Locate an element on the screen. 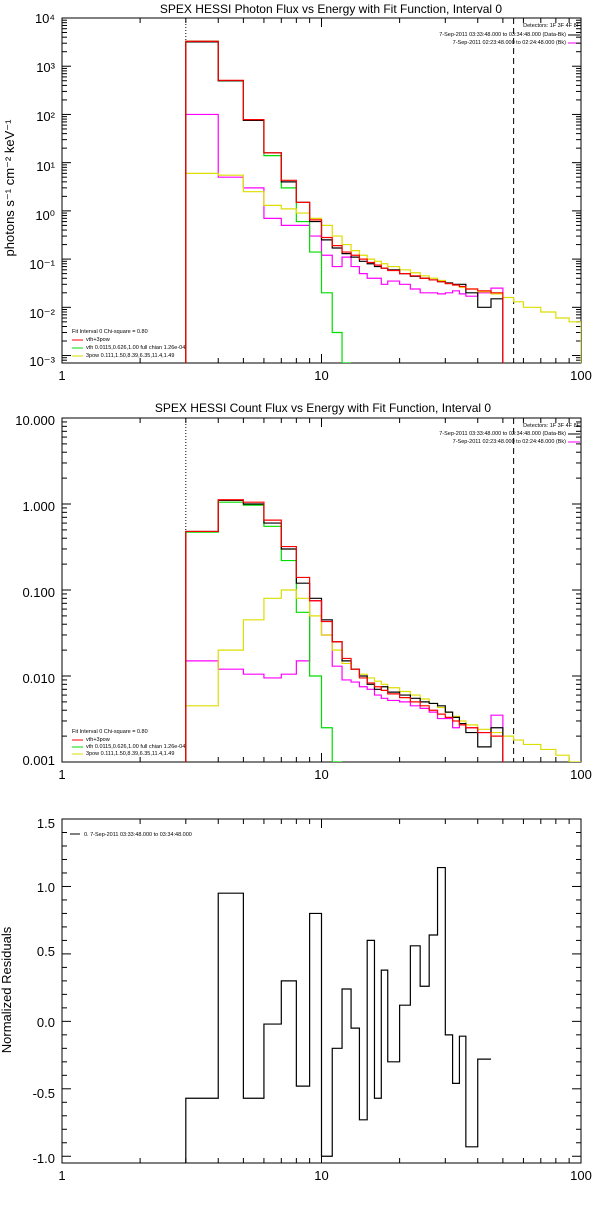 Image resolution: width=600 pixels, height=1205 pixels. photon-x-tick-label: 10 is located at coordinates (321, 375).